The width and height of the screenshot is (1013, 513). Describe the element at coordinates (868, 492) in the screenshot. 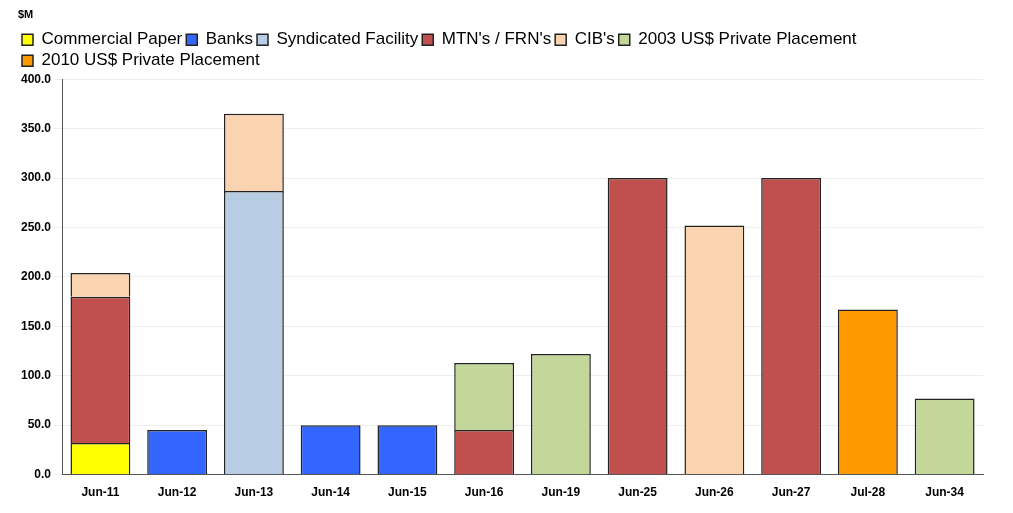

I see `x-tick-label: Jul-28` at that location.